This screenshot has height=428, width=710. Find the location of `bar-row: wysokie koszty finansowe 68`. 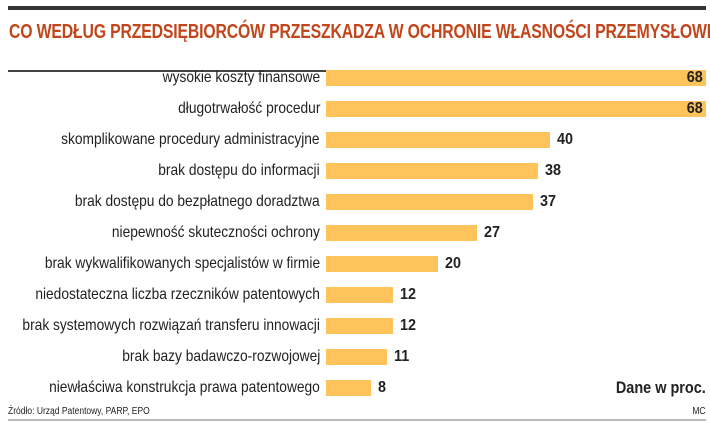

bar-row: wysokie koszty finansowe 68 is located at coordinates (355, 78).